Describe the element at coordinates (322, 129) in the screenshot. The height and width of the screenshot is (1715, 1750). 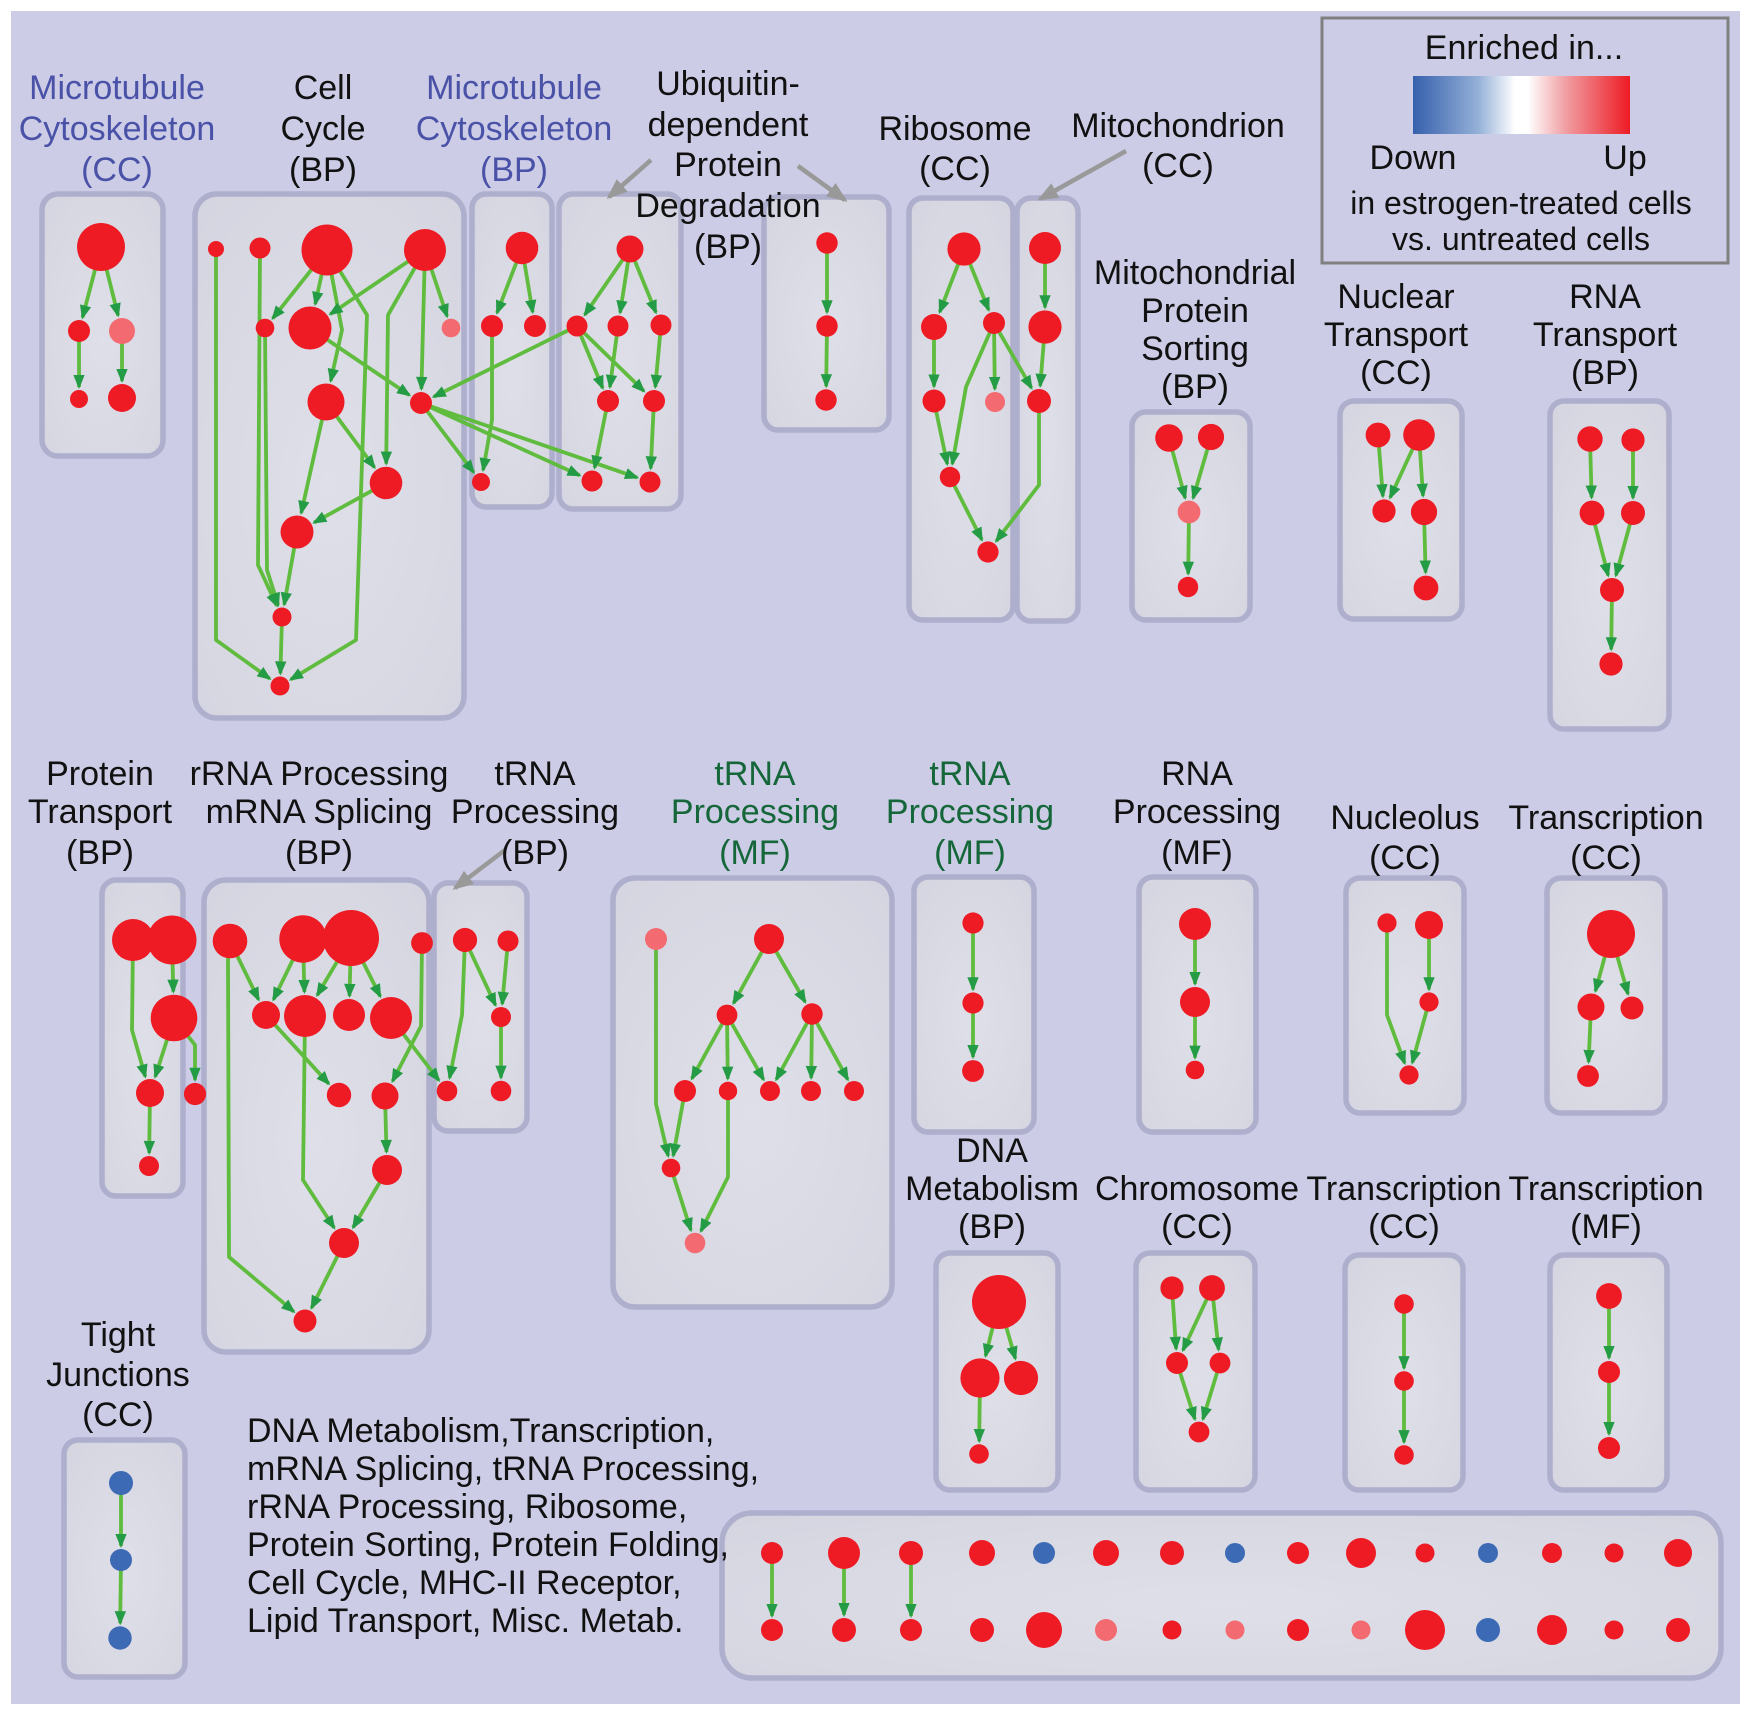
I see `svg-text: Cycle` at that location.